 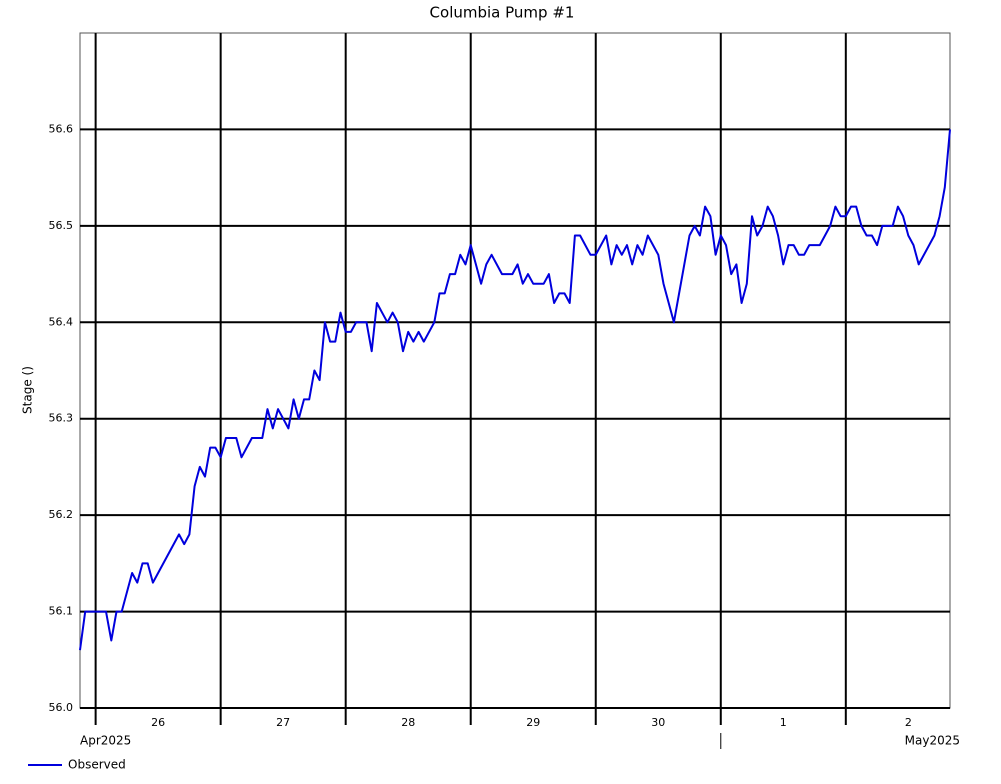 What do you see at coordinates (408, 722) in the screenshot?
I see `x-tick-label: 28` at bounding box center [408, 722].